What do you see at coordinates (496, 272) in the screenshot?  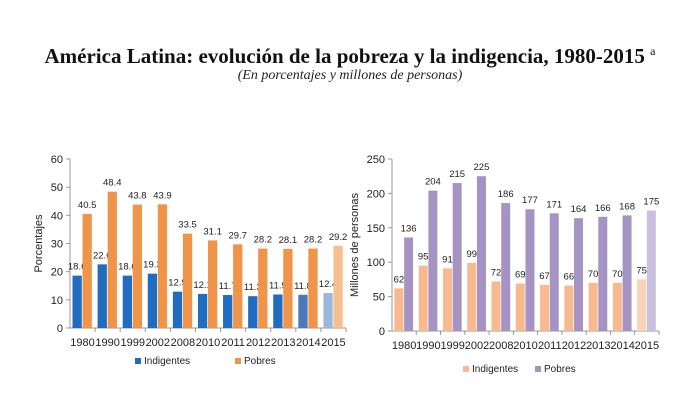 I see `data-label: 72` at bounding box center [496, 272].